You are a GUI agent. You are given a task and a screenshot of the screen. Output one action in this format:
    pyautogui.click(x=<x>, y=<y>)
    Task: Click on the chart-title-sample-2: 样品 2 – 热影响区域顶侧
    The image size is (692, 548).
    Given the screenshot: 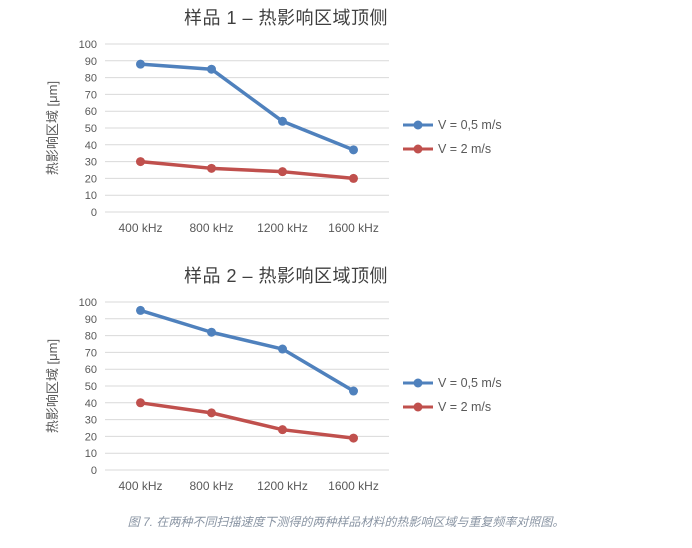 What is the action you would take?
    pyautogui.click(x=286, y=276)
    